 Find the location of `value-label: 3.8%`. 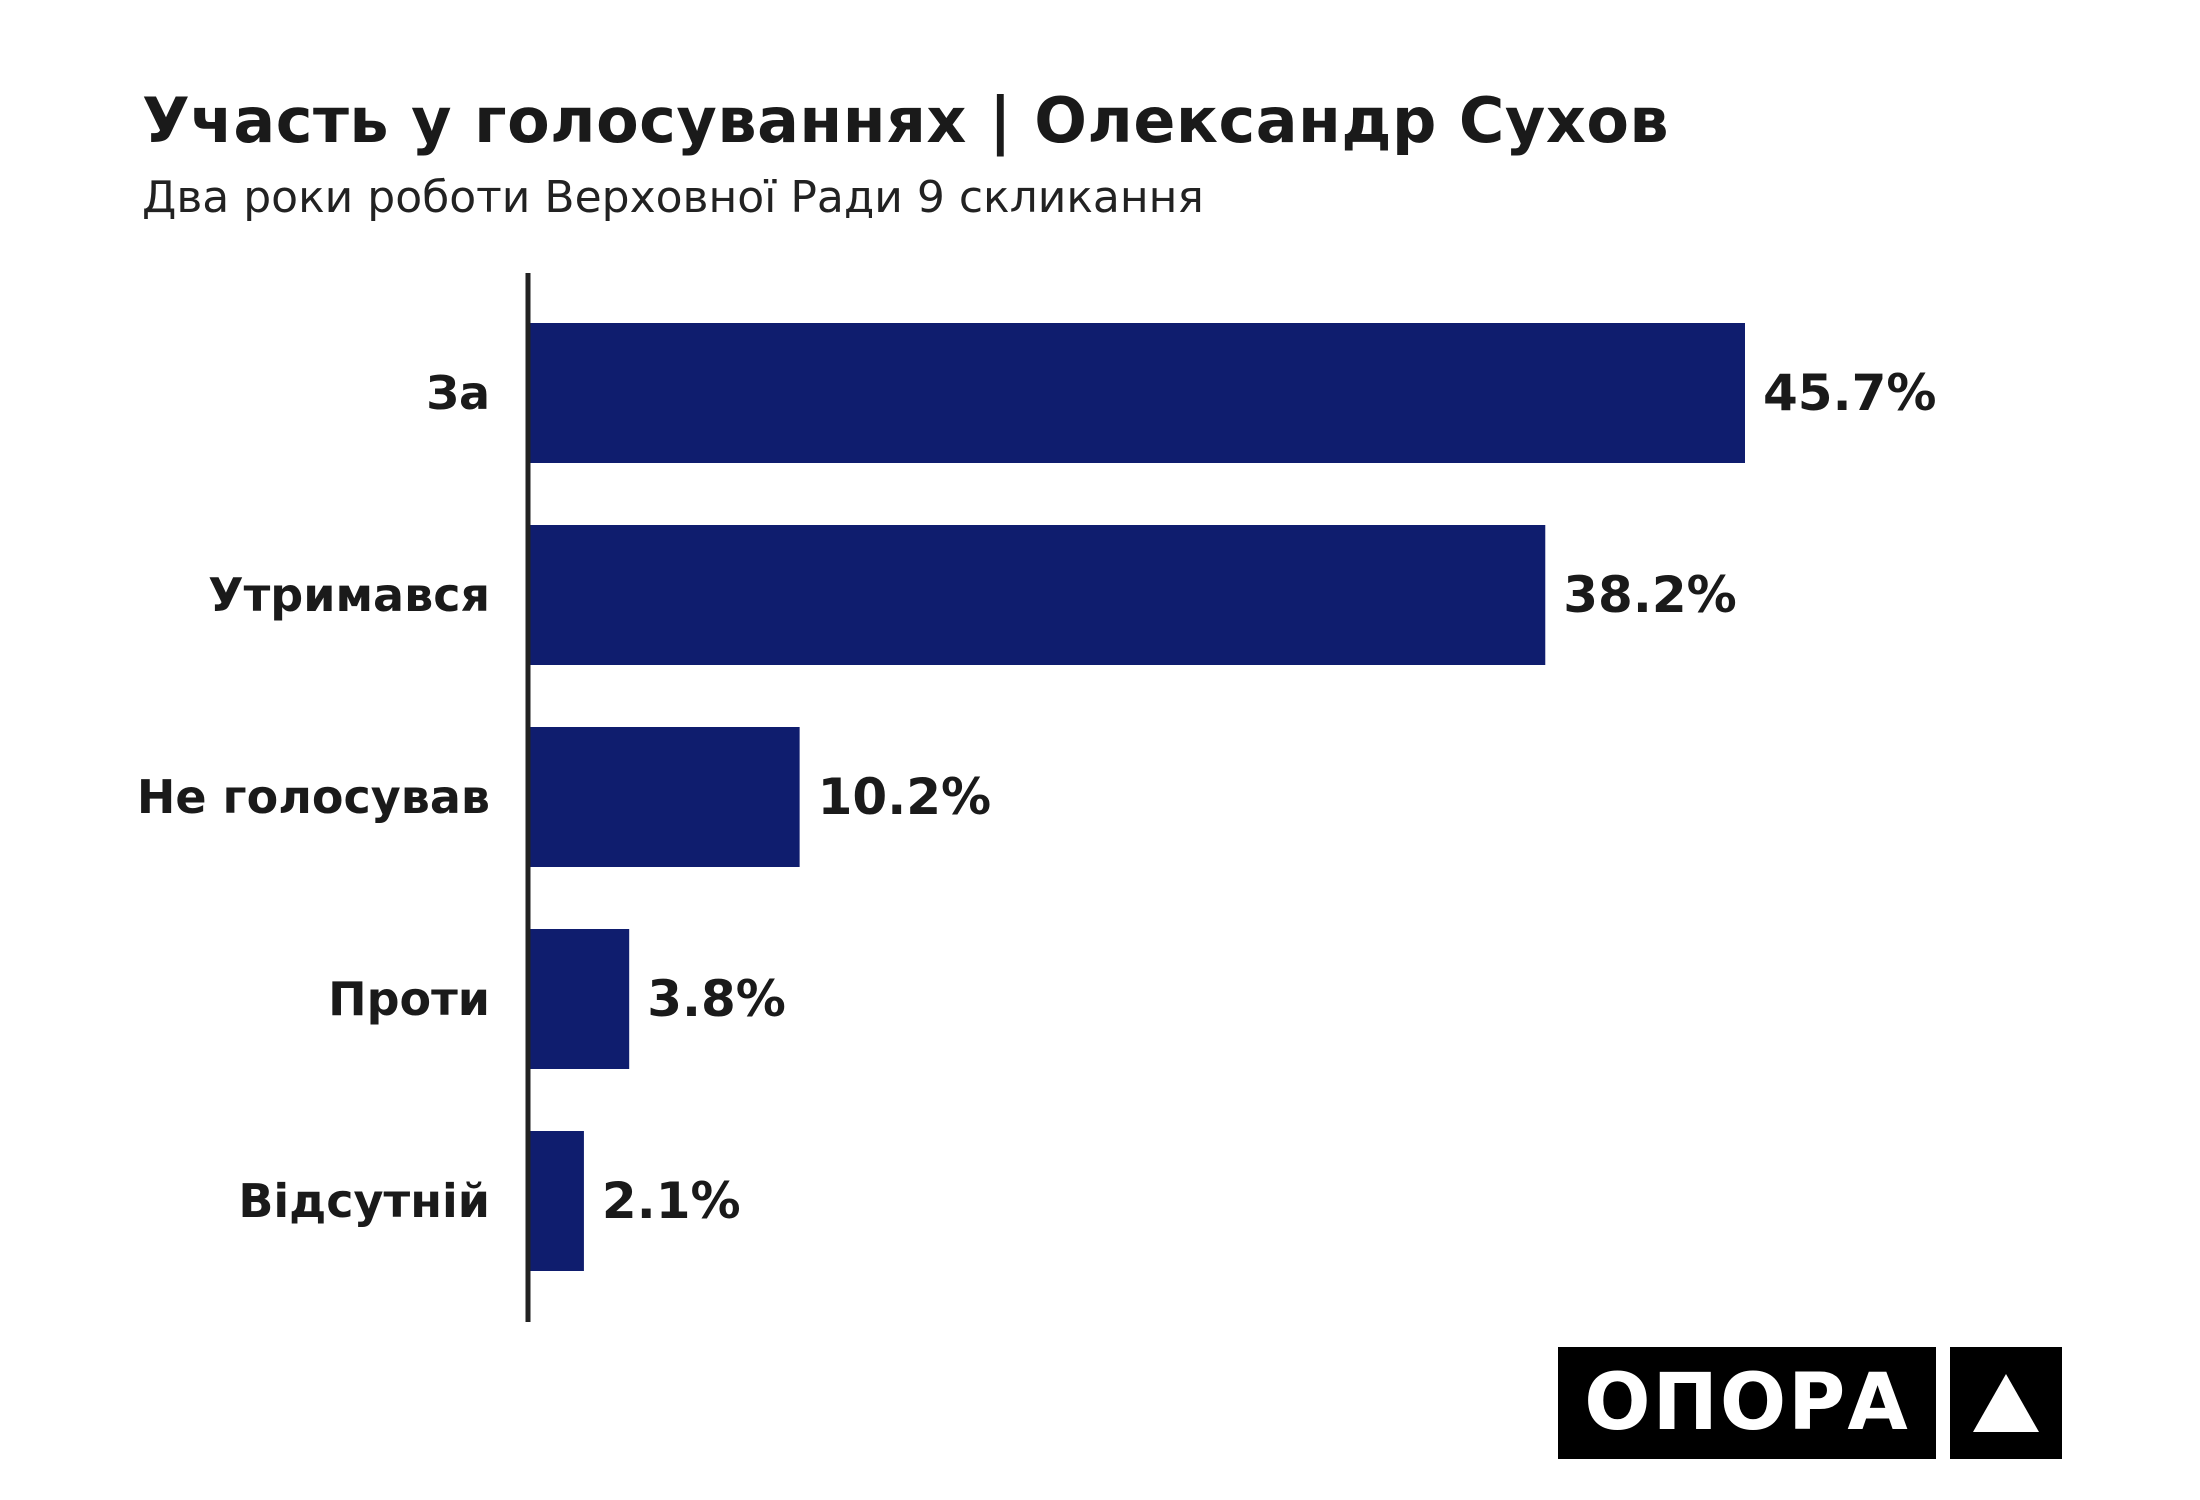

value-label: 3.8% is located at coordinates (716, 999).